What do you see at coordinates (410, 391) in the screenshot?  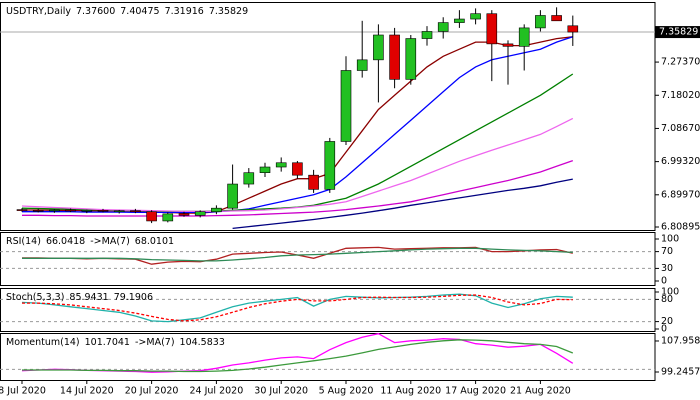 I see `x-tick-label: 11 Aug 2020` at bounding box center [410, 391].